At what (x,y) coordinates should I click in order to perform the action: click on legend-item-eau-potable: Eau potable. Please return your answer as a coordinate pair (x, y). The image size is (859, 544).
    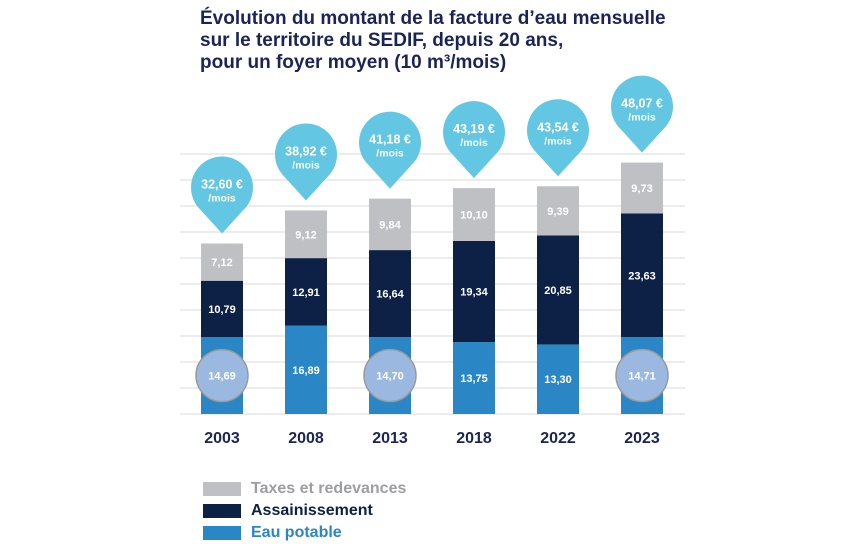
    Looking at the image, I should click on (304, 533).